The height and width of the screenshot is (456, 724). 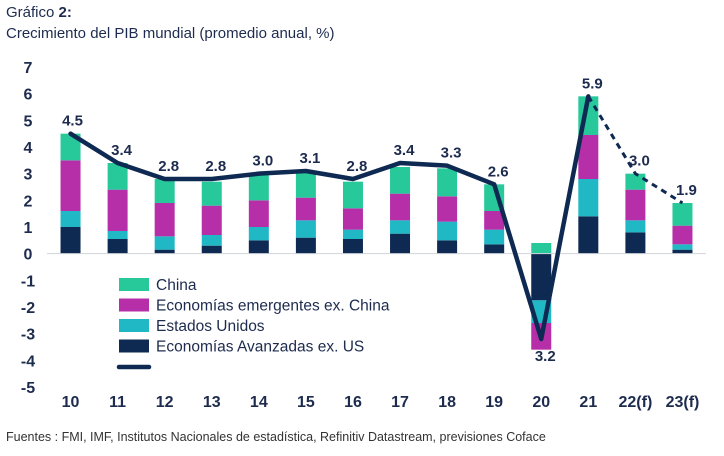 I want to click on line-data-label: 3.2, so click(x=545, y=356).